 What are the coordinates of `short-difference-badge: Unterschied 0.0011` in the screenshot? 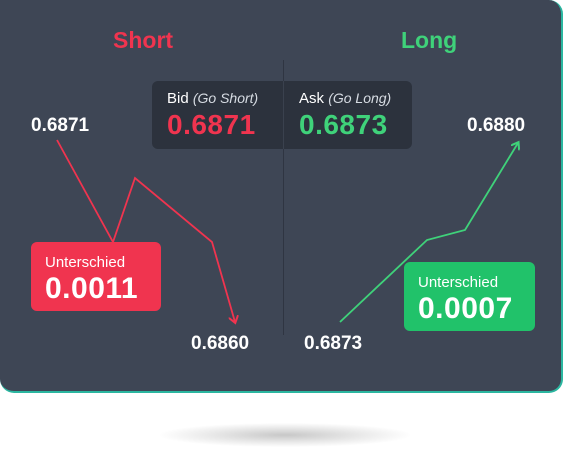 It's located at (96, 276).